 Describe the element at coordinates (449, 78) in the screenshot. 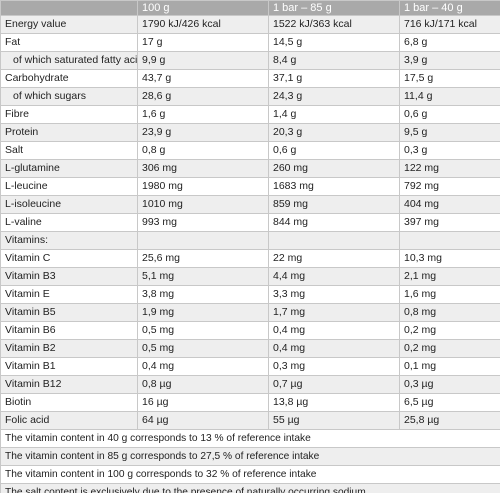

I see `value-per-40g-bar: 17,5 g` at that location.